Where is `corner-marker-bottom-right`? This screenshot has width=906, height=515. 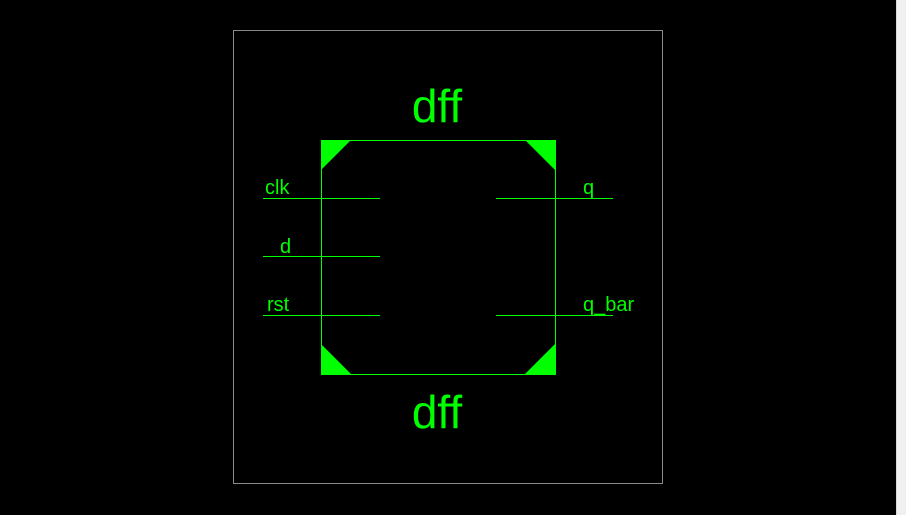 corner-marker-bottom-right is located at coordinates (540, 359).